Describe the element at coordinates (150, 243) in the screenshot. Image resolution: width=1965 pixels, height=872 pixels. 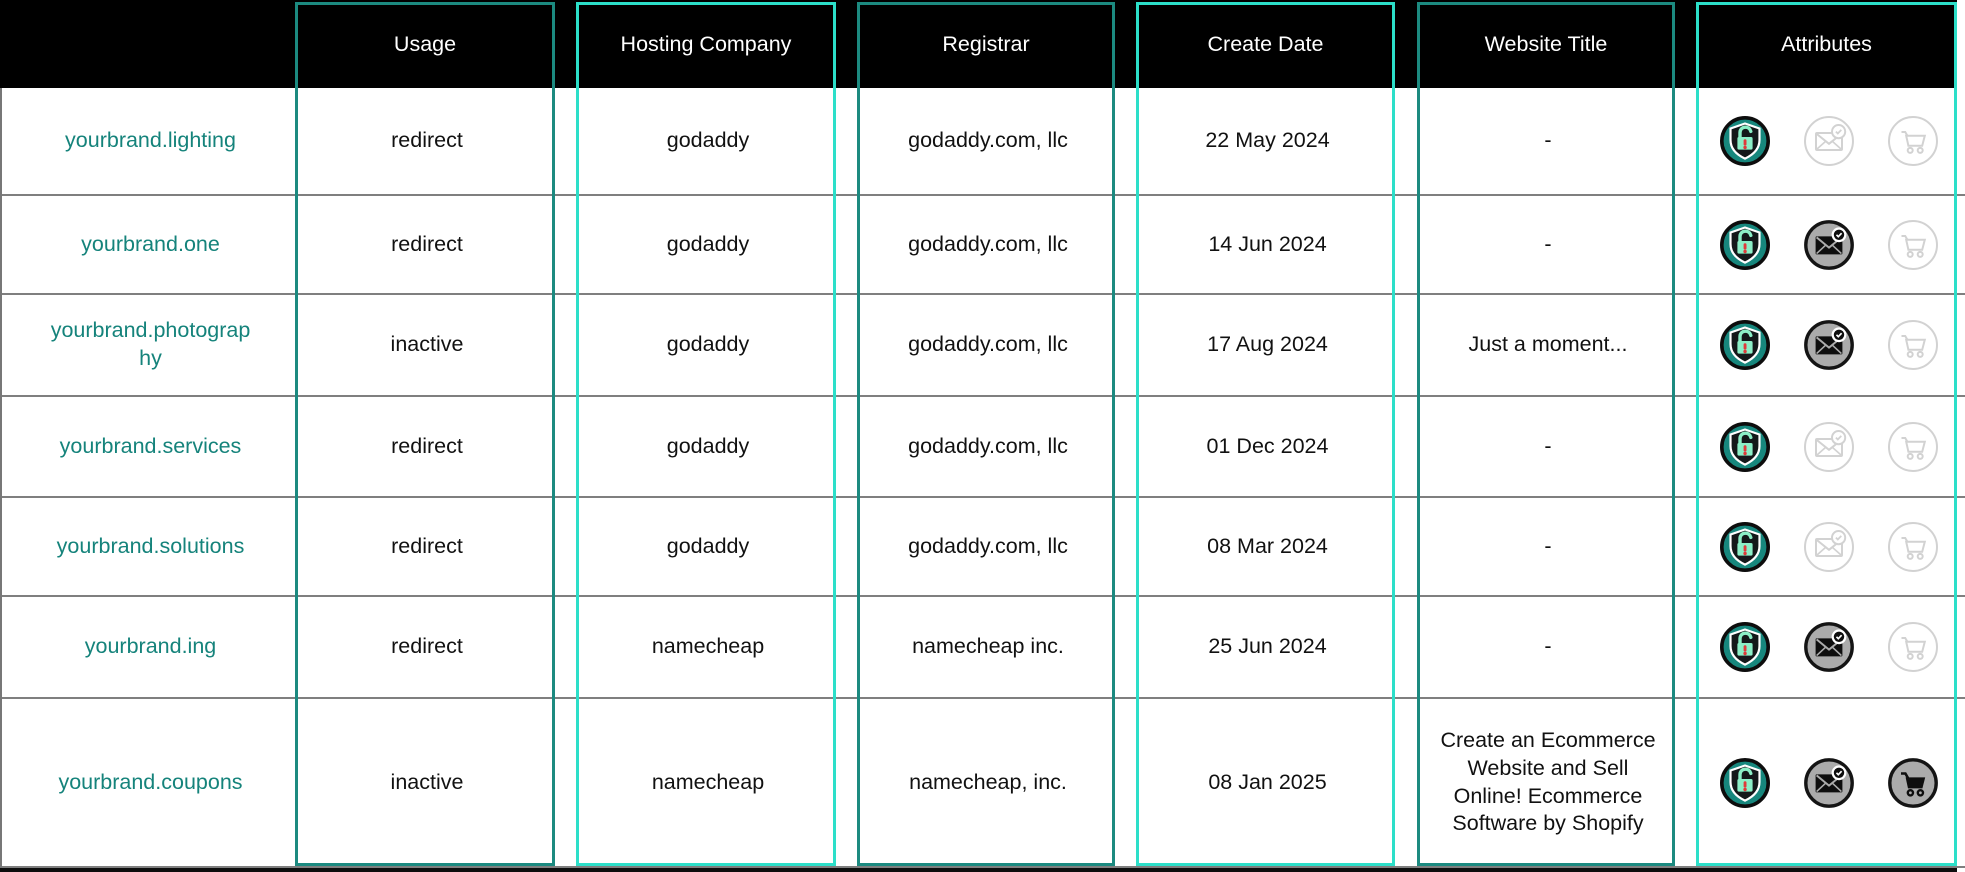
I see `domain-link: yourbrand.one` at that location.